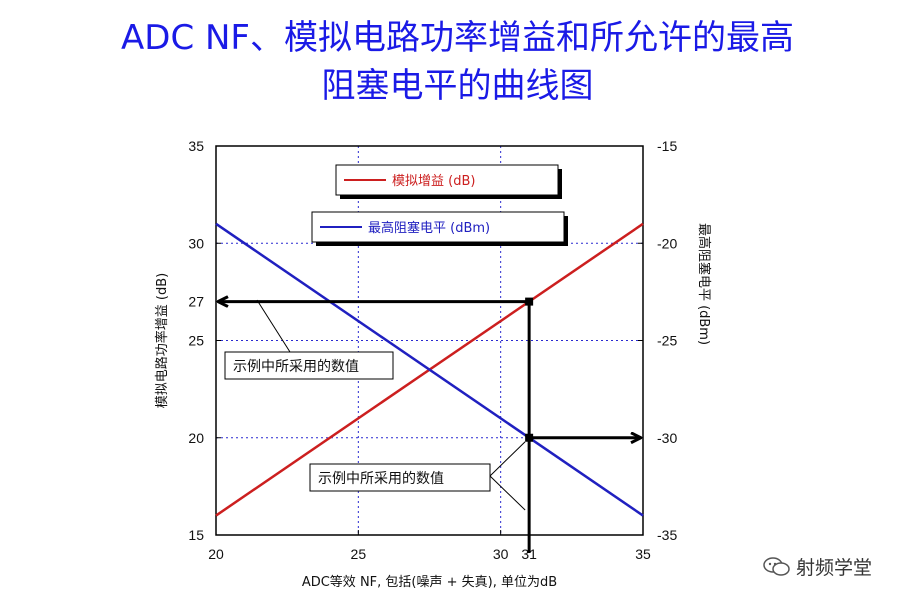 The height and width of the screenshot is (605, 915). What do you see at coordinates (667, 341) in the screenshot?
I see `y-right-tick-label: -25` at bounding box center [667, 341].